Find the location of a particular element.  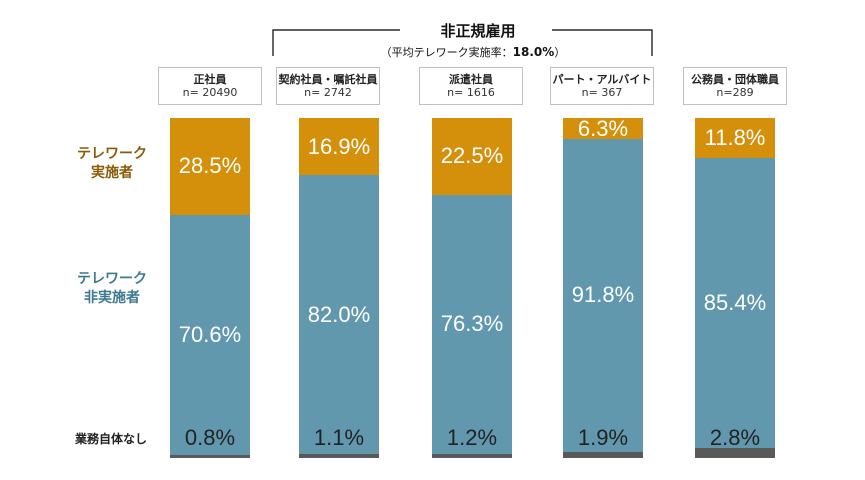

category-n-3: n= 367 is located at coordinates (602, 92).